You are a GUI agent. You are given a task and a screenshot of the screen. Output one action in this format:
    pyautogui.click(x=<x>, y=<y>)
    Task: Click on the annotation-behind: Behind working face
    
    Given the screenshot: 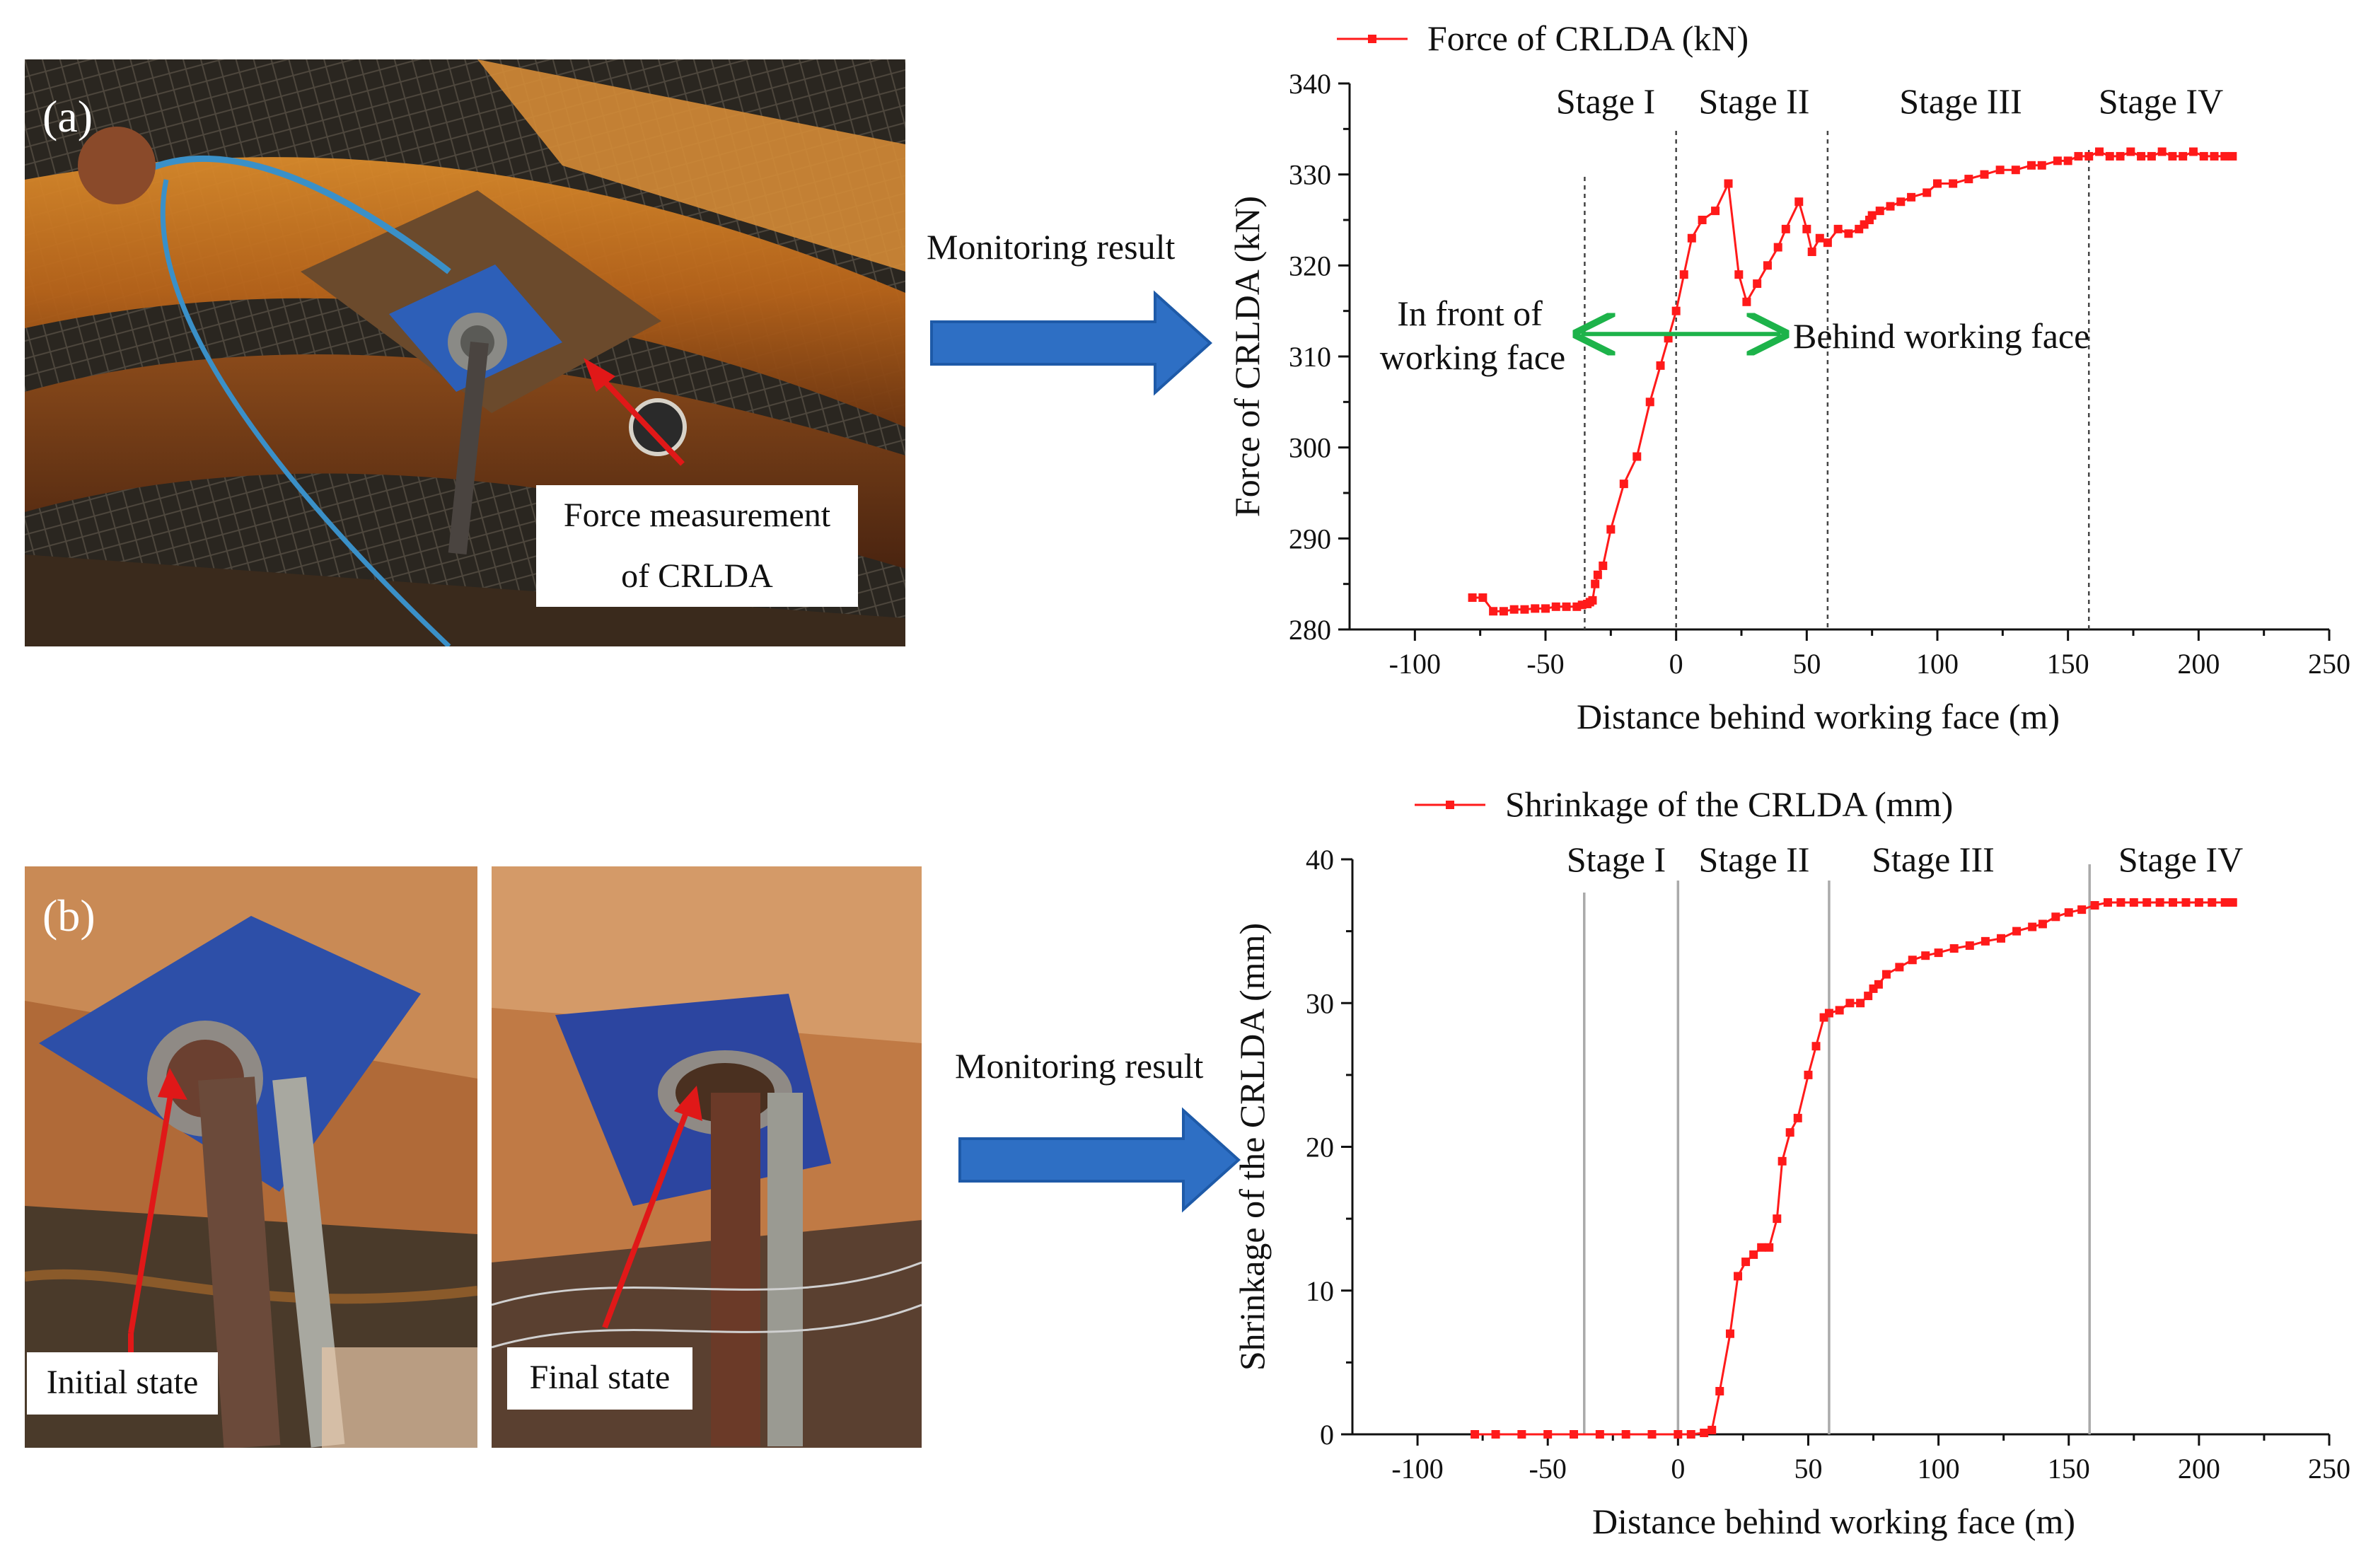 What is the action you would take?
    pyautogui.click(x=1941, y=336)
    